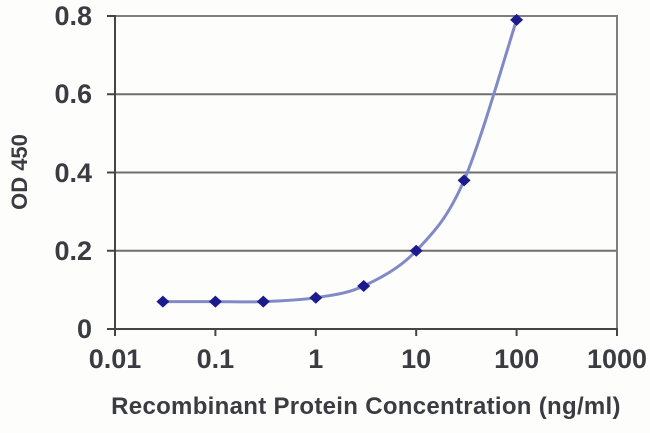 Image resolution: width=650 pixels, height=433 pixels. I want to click on y-tick-label: 0, so click(84, 329).